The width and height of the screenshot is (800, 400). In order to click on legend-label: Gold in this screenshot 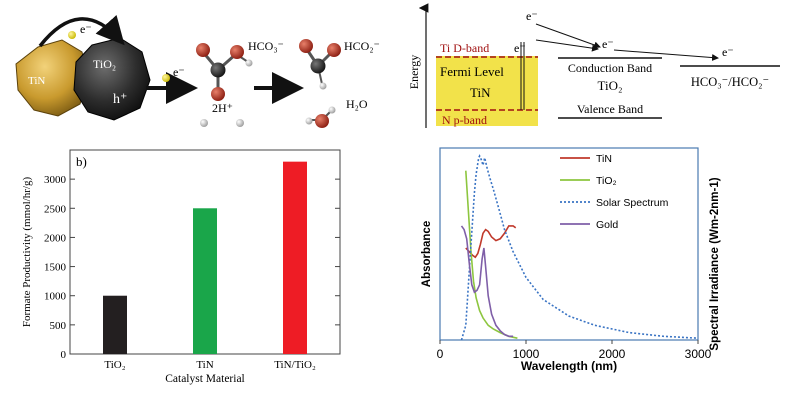, I will do `click(607, 225)`.